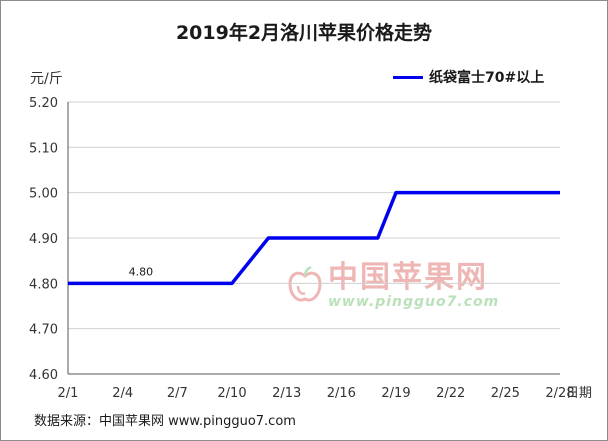 Image resolution: width=608 pixels, height=441 pixels. I want to click on watermark-brand: 中国苹果网, so click(408, 277).